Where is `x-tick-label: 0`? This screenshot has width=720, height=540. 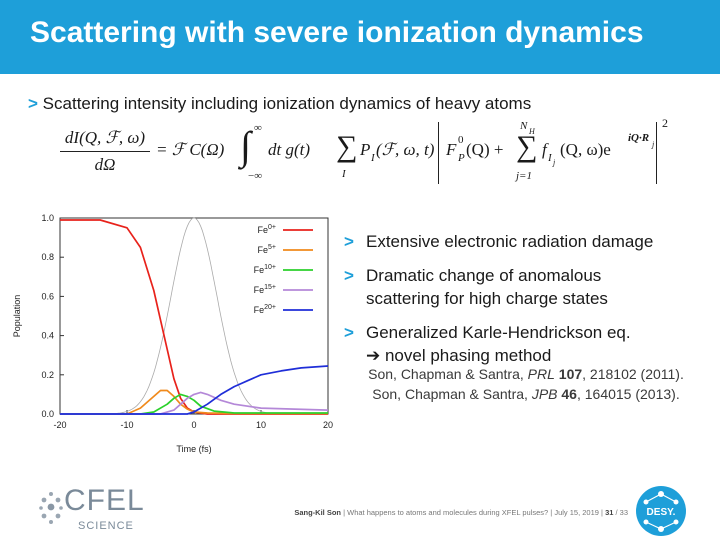
x-tick-label: 0 is located at coordinates (193, 425).